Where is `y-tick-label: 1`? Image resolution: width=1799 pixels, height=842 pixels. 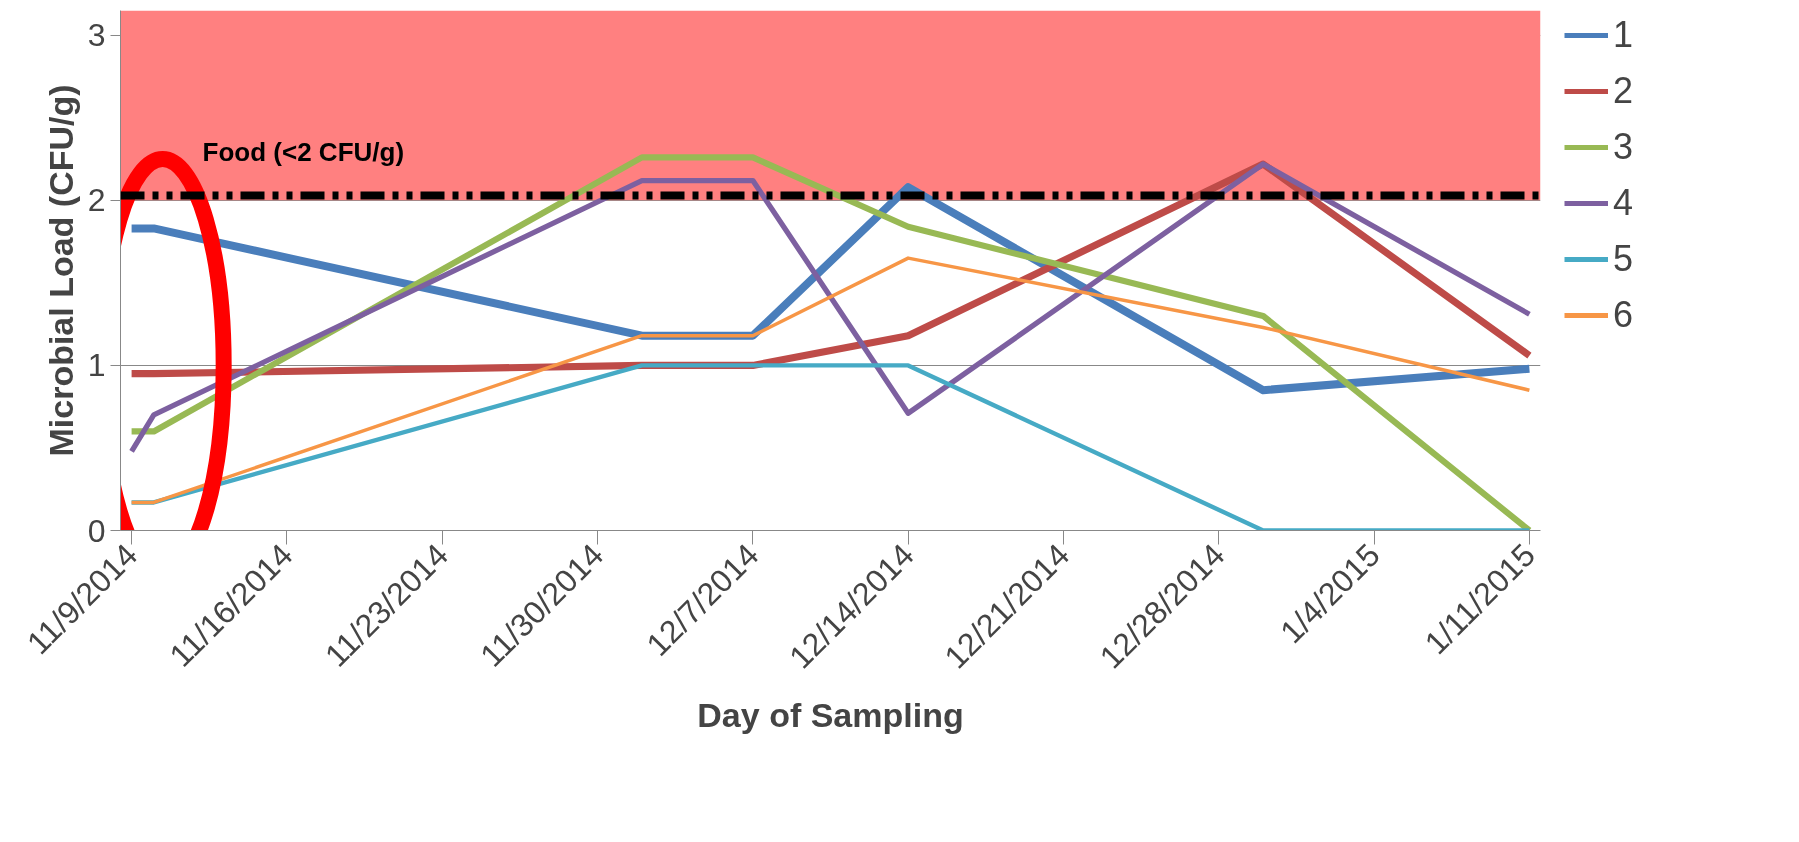 y-tick-label: 1 is located at coordinates (96, 365).